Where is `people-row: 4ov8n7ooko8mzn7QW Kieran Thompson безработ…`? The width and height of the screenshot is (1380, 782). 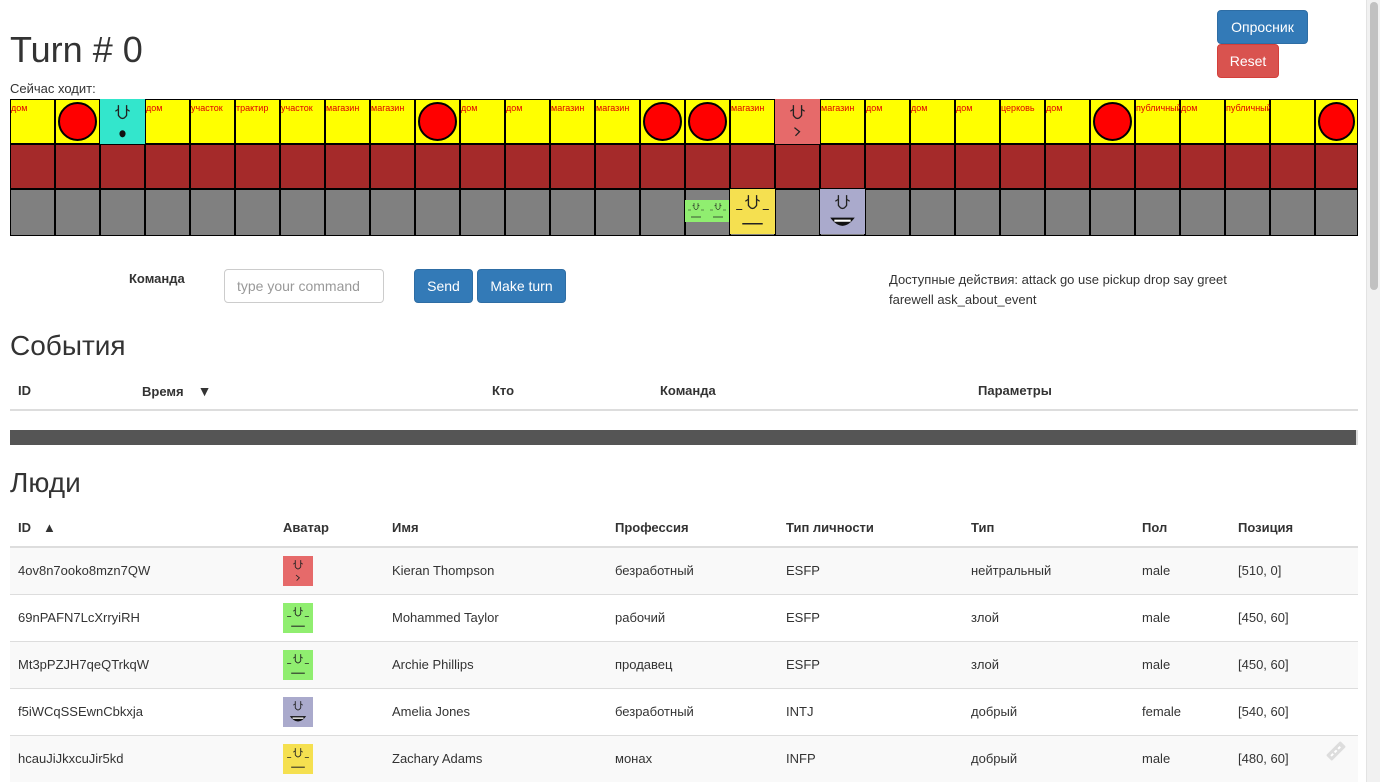 people-row: 4ov8n7ooko8mzn7QW Kieran Thompson безработ… is located at coordinates (684, 570).